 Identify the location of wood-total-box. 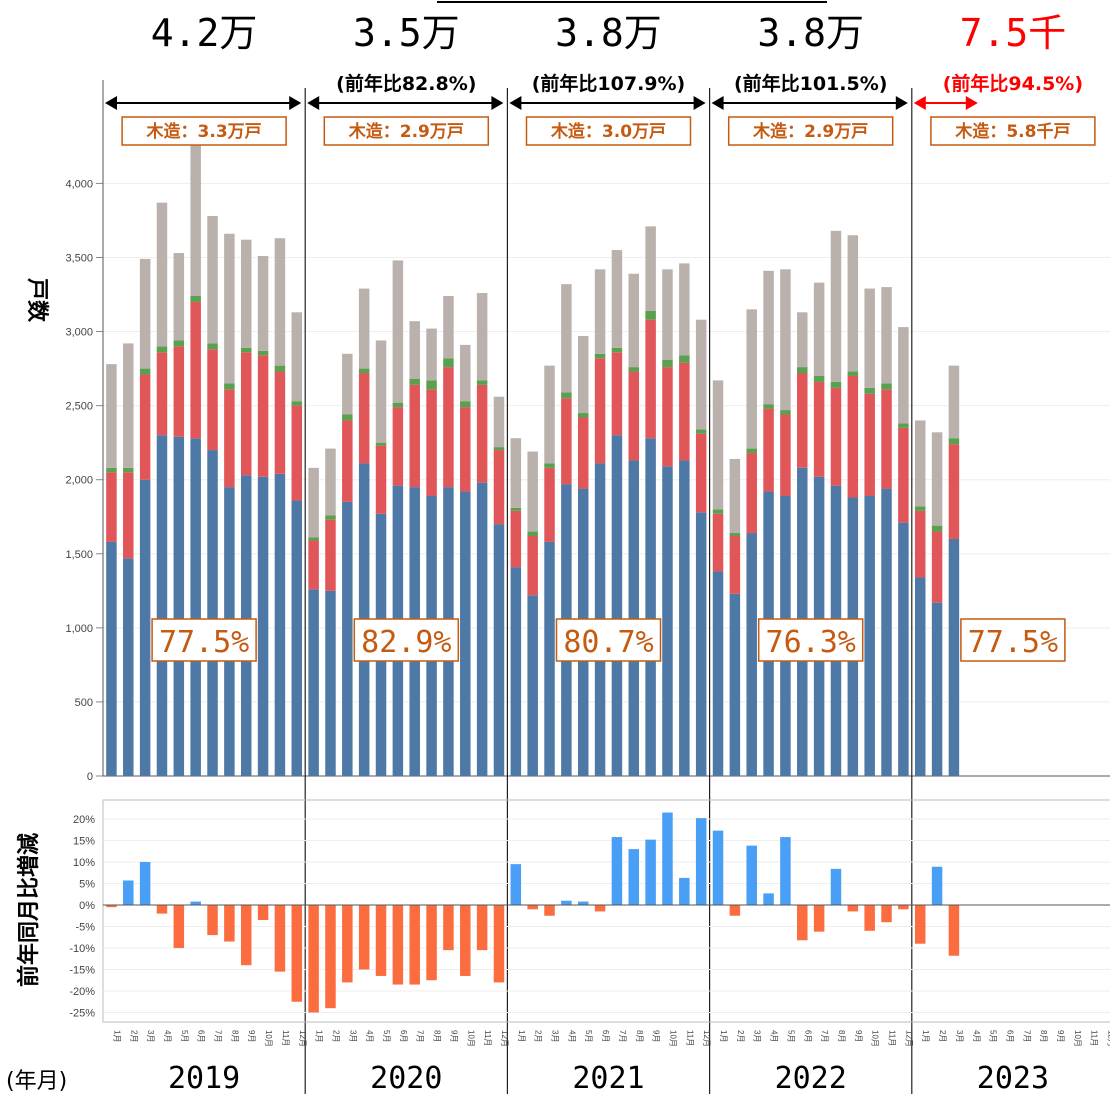
(608, 131).